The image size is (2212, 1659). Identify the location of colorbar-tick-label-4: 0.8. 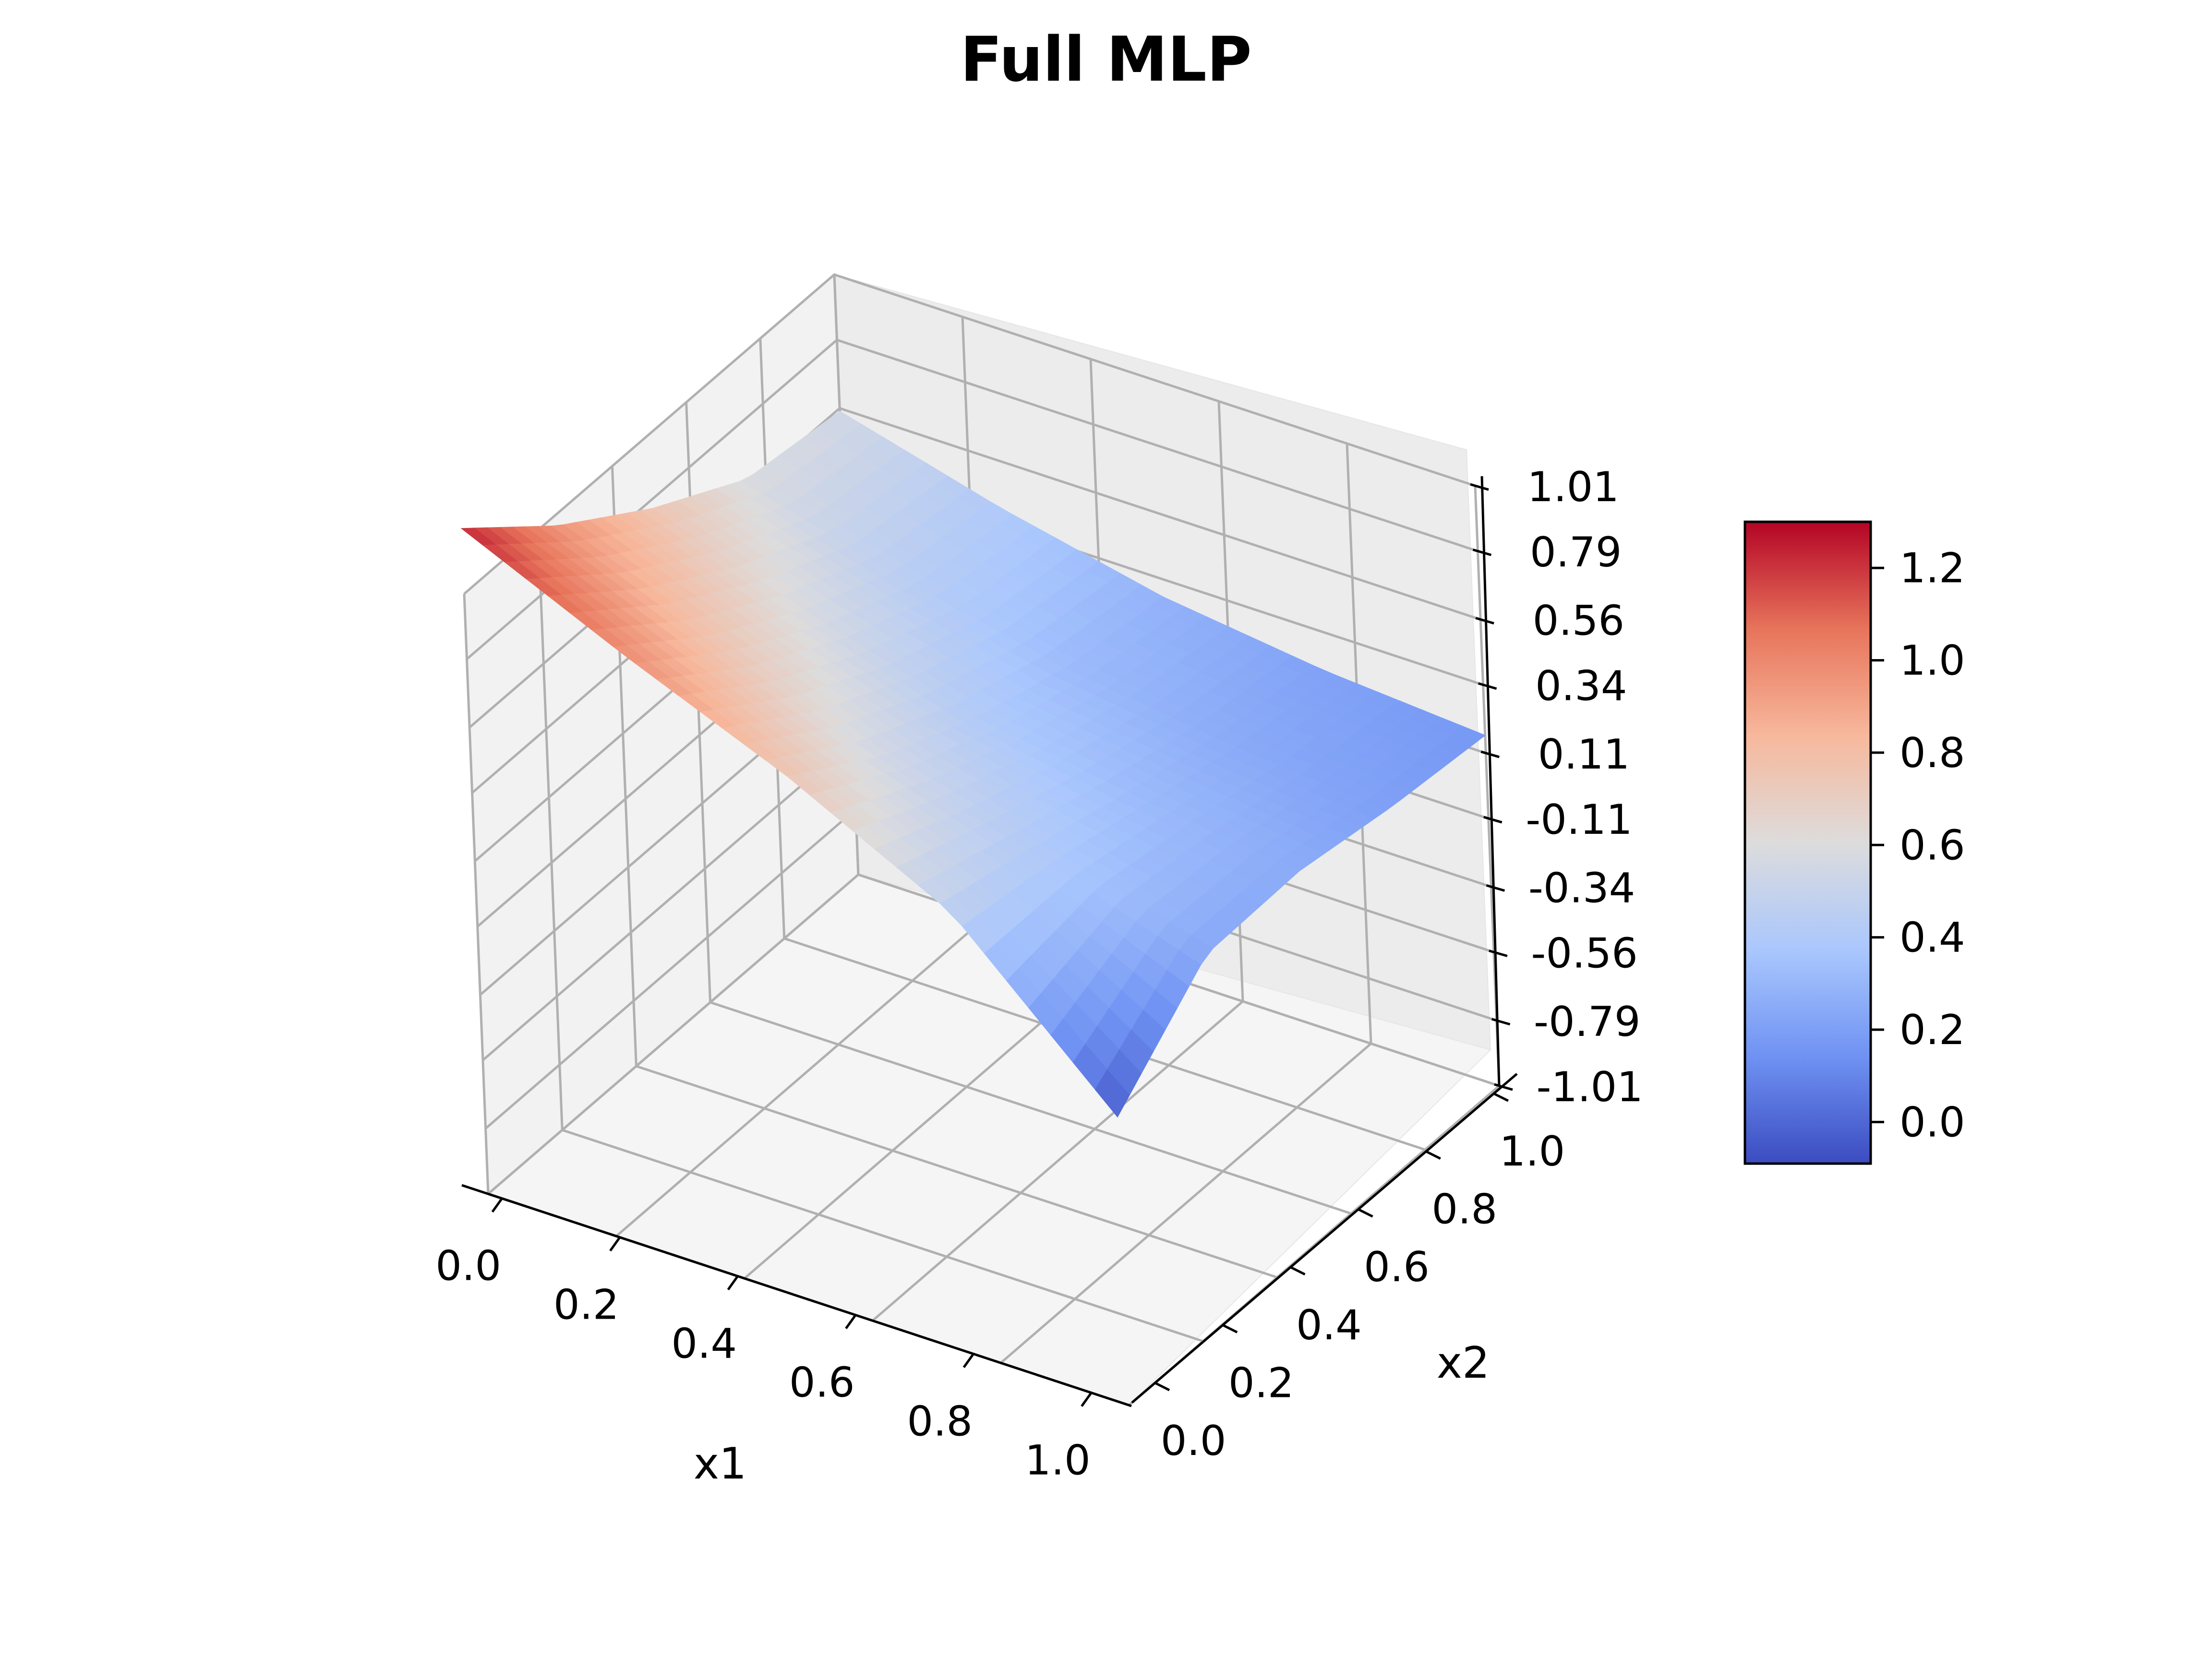
(1932, 753).